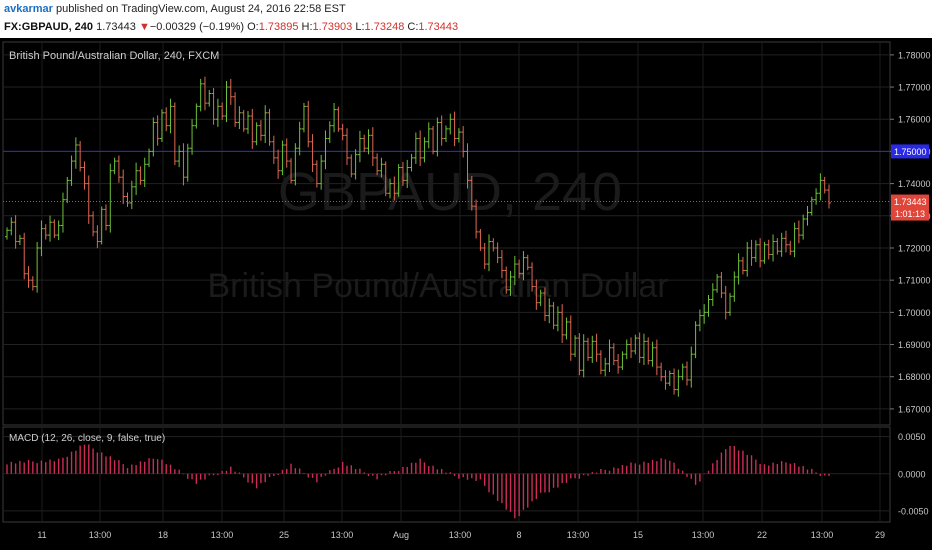  What do you see at coordinates (41, 535) in the screenshot?
I see `x-tick-label: 11` at bounding box center [41, 535].